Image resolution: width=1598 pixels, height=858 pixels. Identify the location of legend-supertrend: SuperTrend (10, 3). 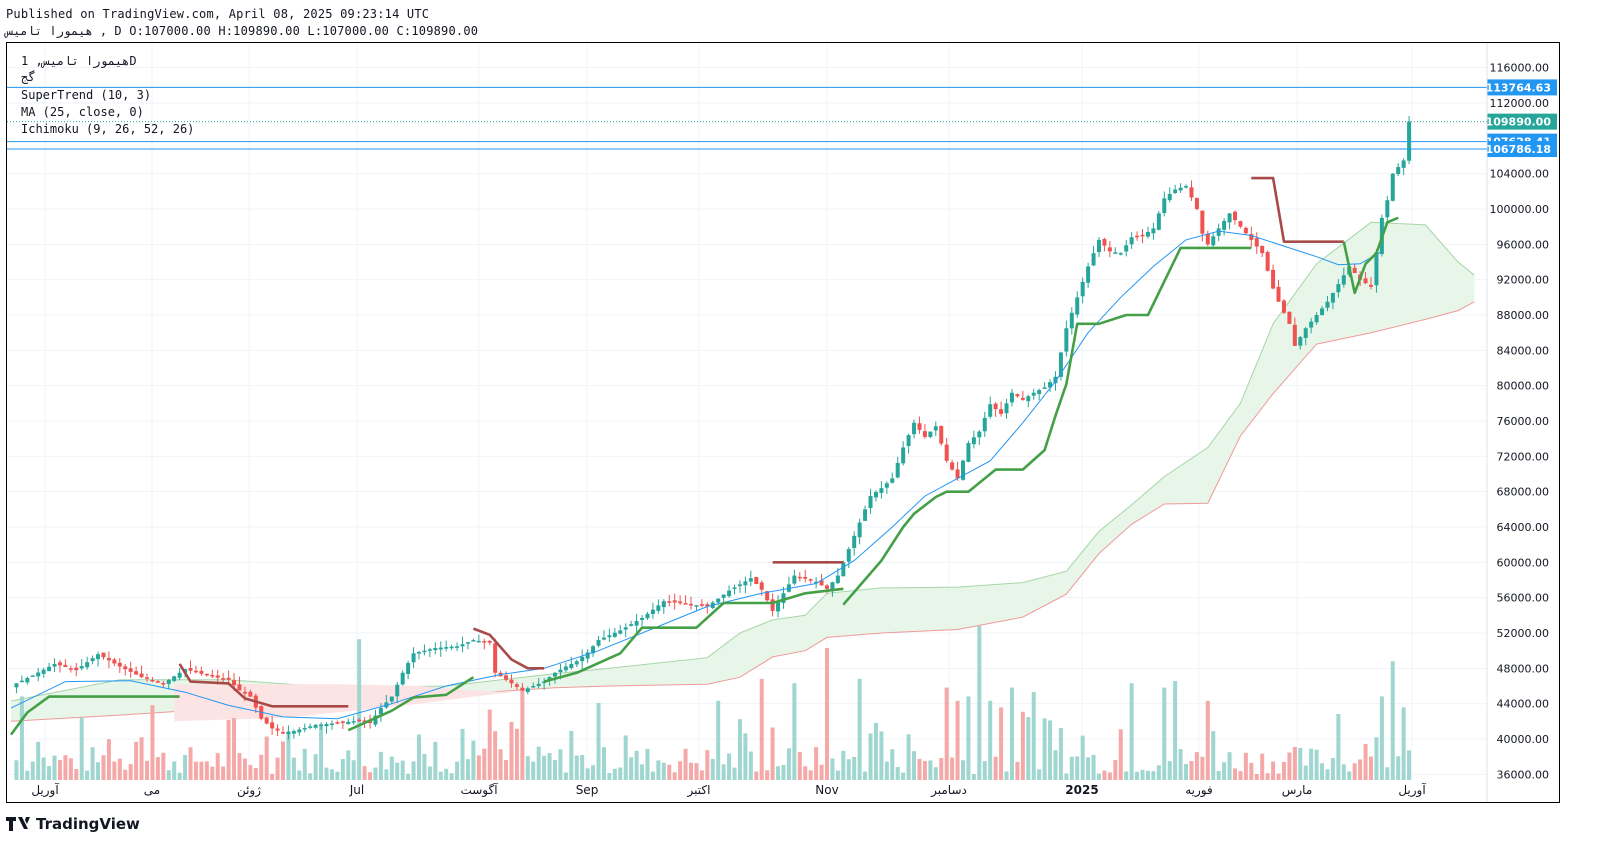
(86, 95).